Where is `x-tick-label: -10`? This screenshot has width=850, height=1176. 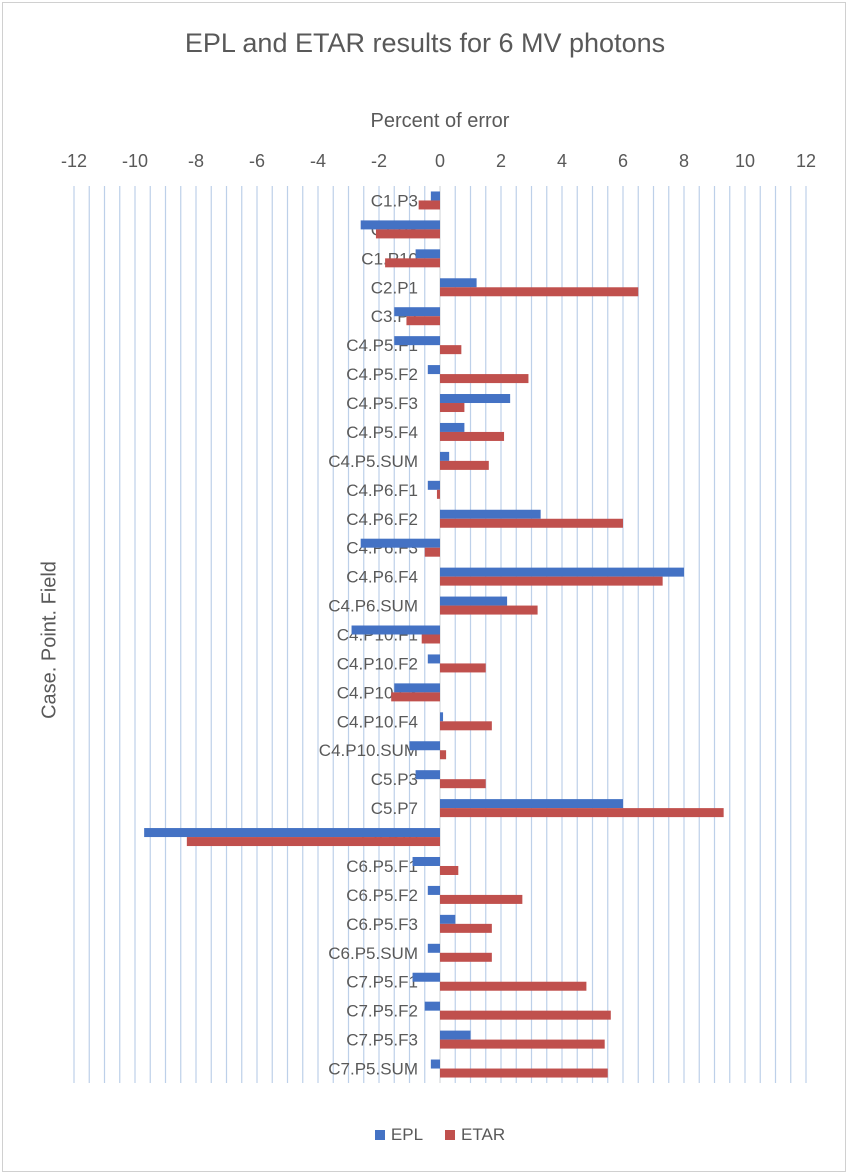
x-tick-label: -10 is located at coordinates (135, 161).